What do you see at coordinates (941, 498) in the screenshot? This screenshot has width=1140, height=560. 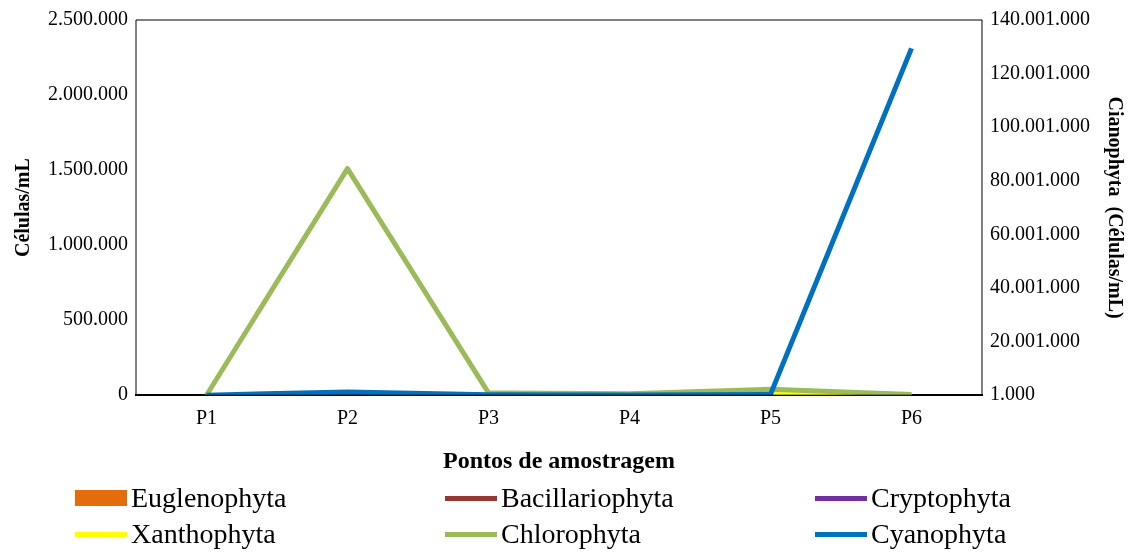 I see `legend-label: Cryptophyta` at bounding box center [941, 498].